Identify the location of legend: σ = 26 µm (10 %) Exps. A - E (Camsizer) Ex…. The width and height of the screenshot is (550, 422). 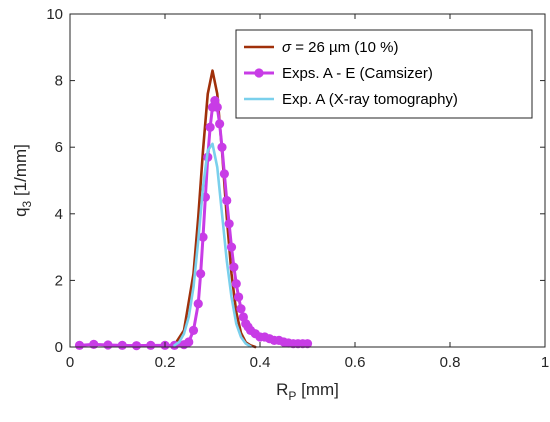
(384, 74).